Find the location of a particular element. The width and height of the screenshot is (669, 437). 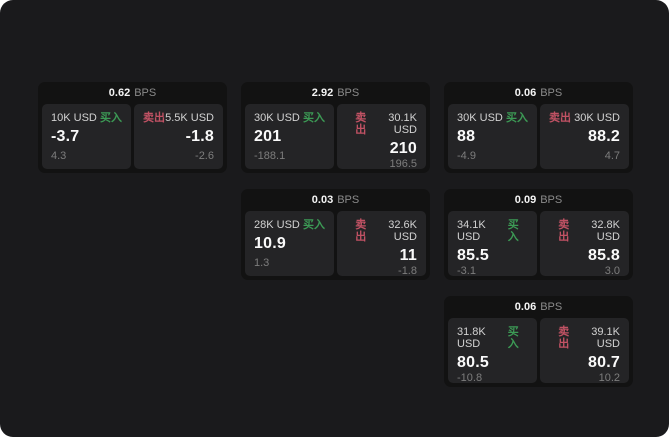

sell-panel: 卖出 5.5K USD -1.8 -2.6 is located at coordinates (178, 136).